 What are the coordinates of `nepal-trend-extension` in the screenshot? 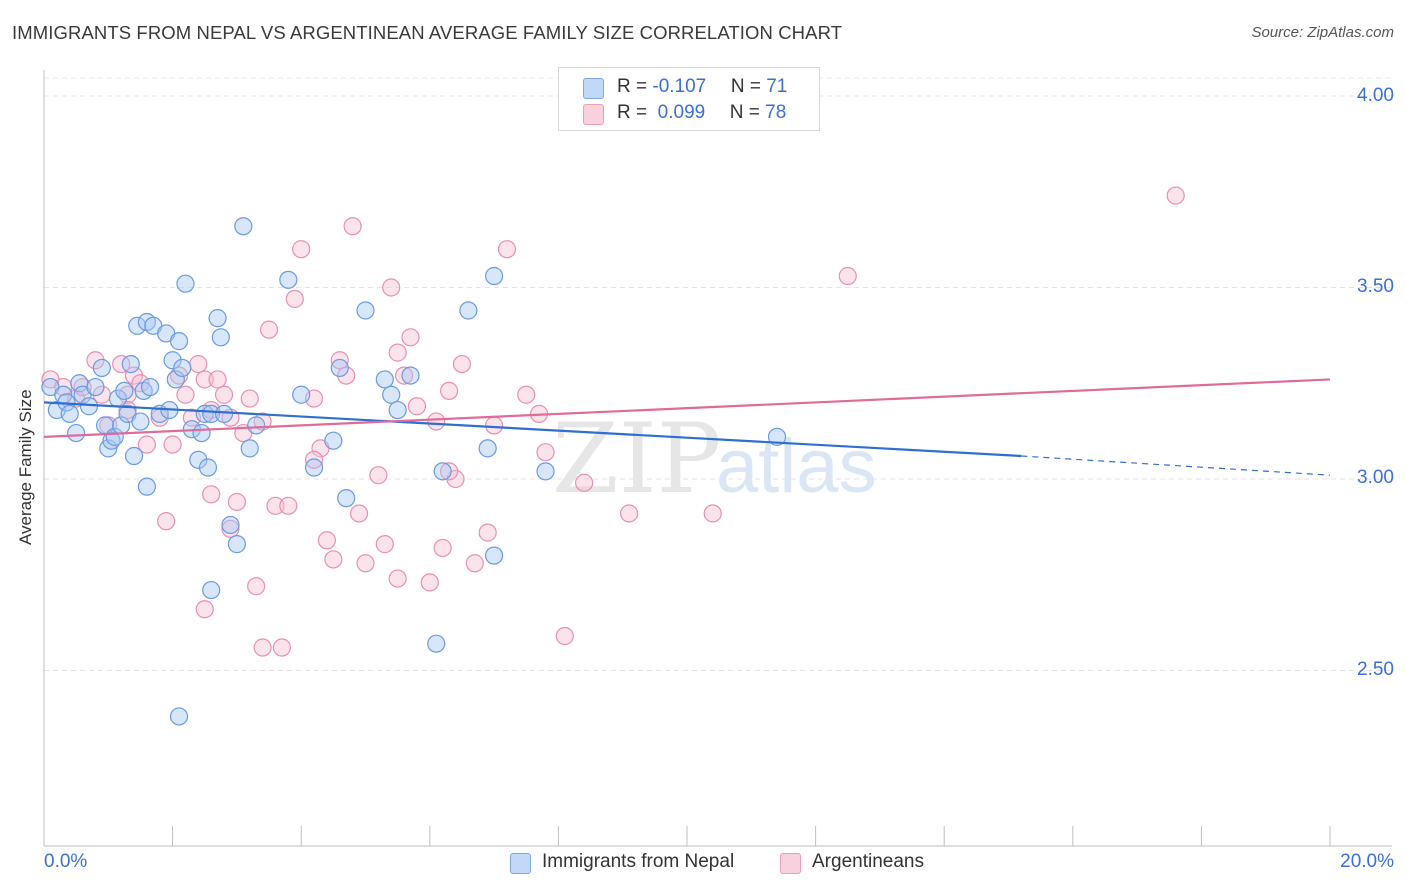 It's located at (1176, 465).